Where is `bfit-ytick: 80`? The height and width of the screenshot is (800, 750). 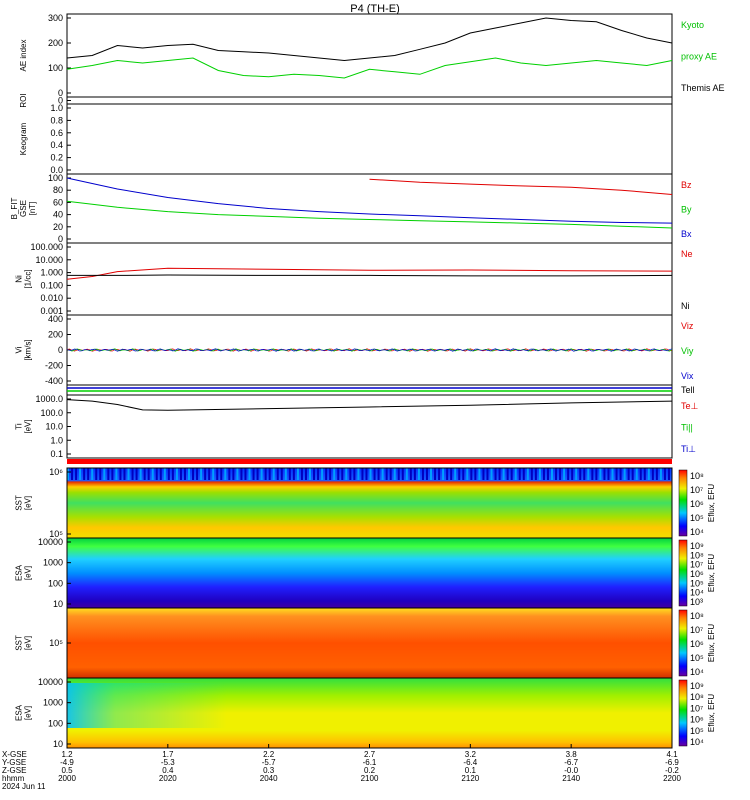 bfit-ytick: 80 is located at coordinates (58, 190).